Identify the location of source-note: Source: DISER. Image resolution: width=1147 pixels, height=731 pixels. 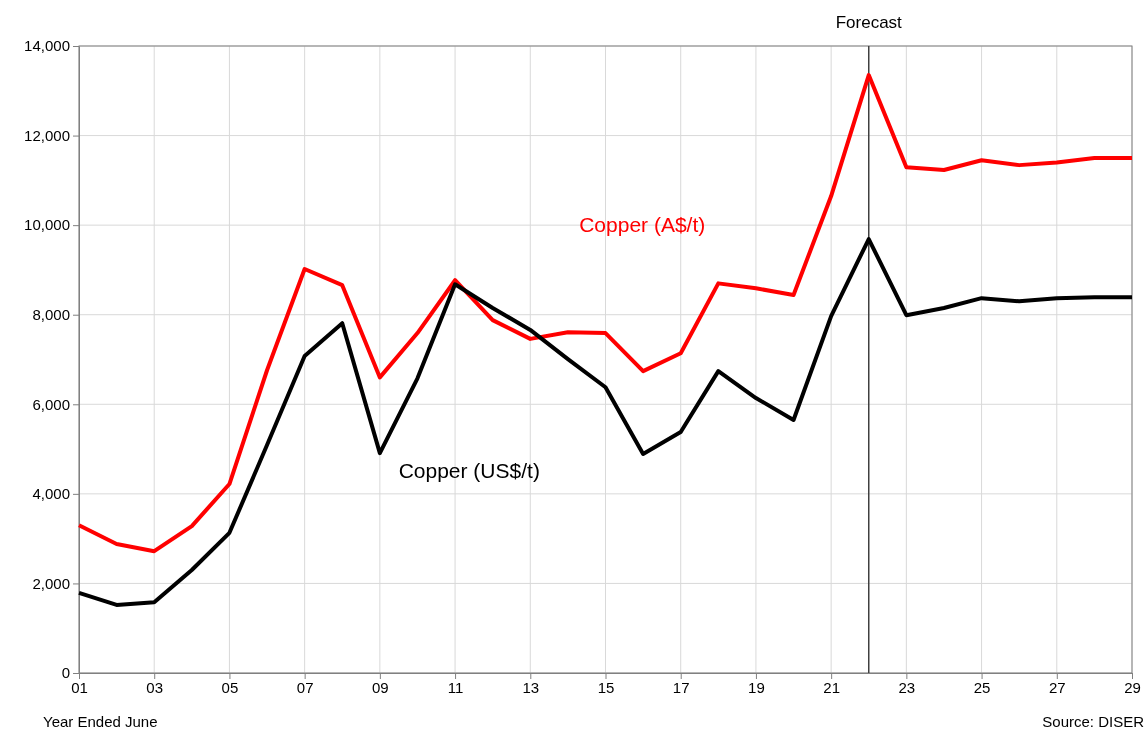
(1093, 721).